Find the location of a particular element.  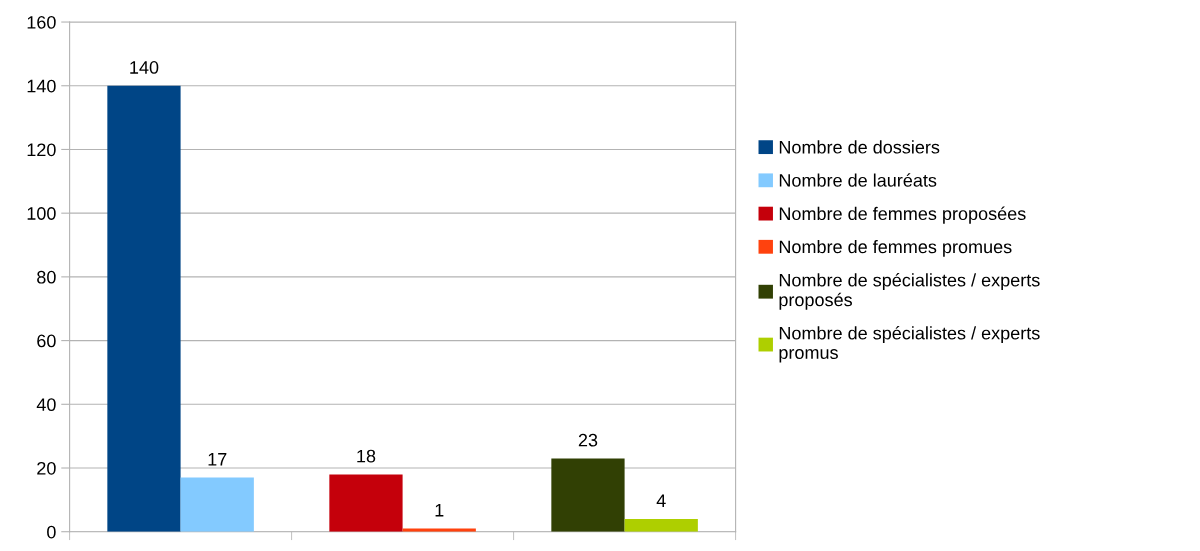

legend-label: Nombre de spécialistes / experts proposés is located at coordinates (909, 291).